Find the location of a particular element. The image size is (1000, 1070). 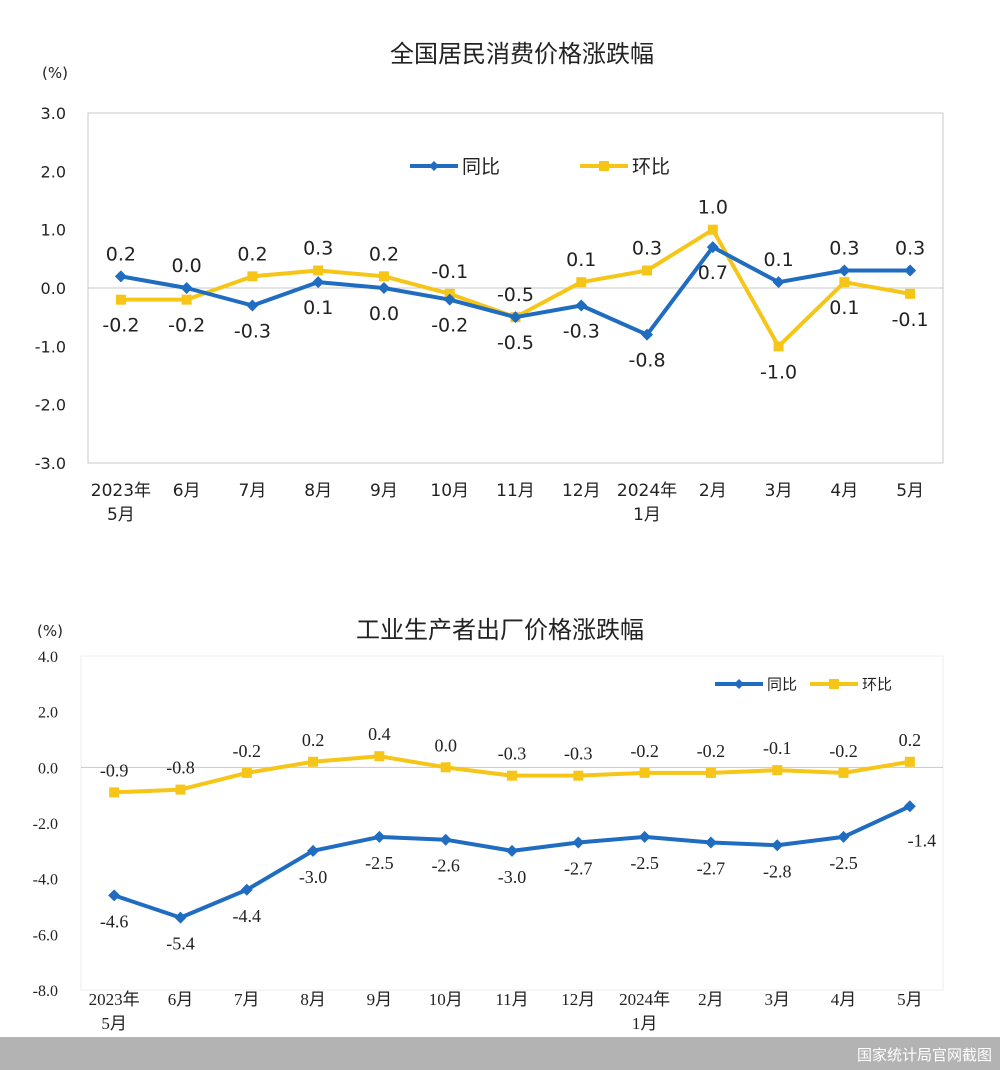

y-tick-label: 1.0 is located at coordinates (53, 230).